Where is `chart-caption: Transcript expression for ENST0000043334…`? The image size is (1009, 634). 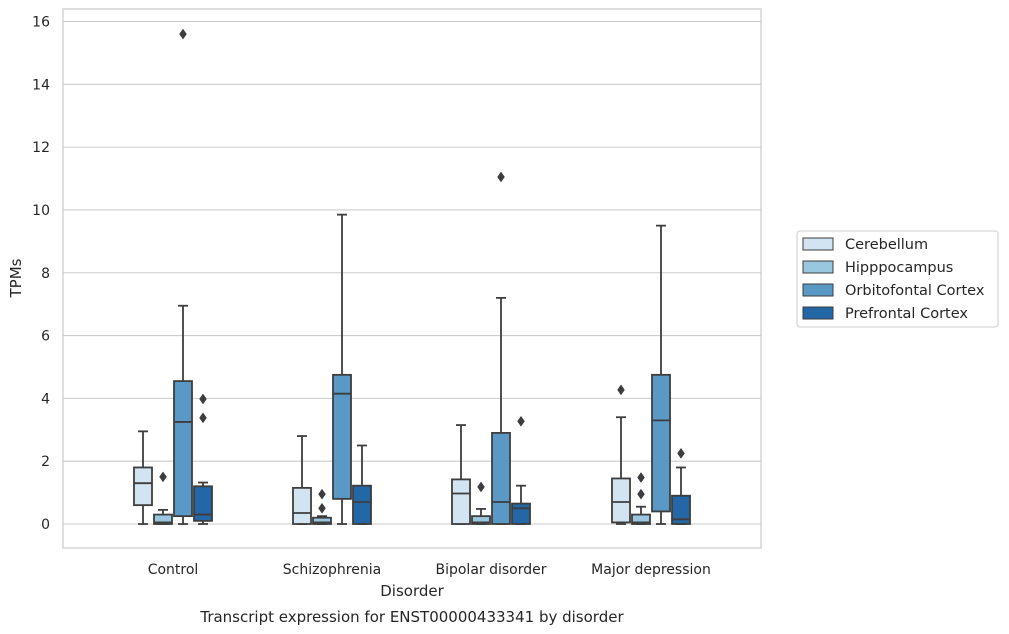 chart-caption: Transcript expression for ENST0000043334… is located at coordinates (411, 617).